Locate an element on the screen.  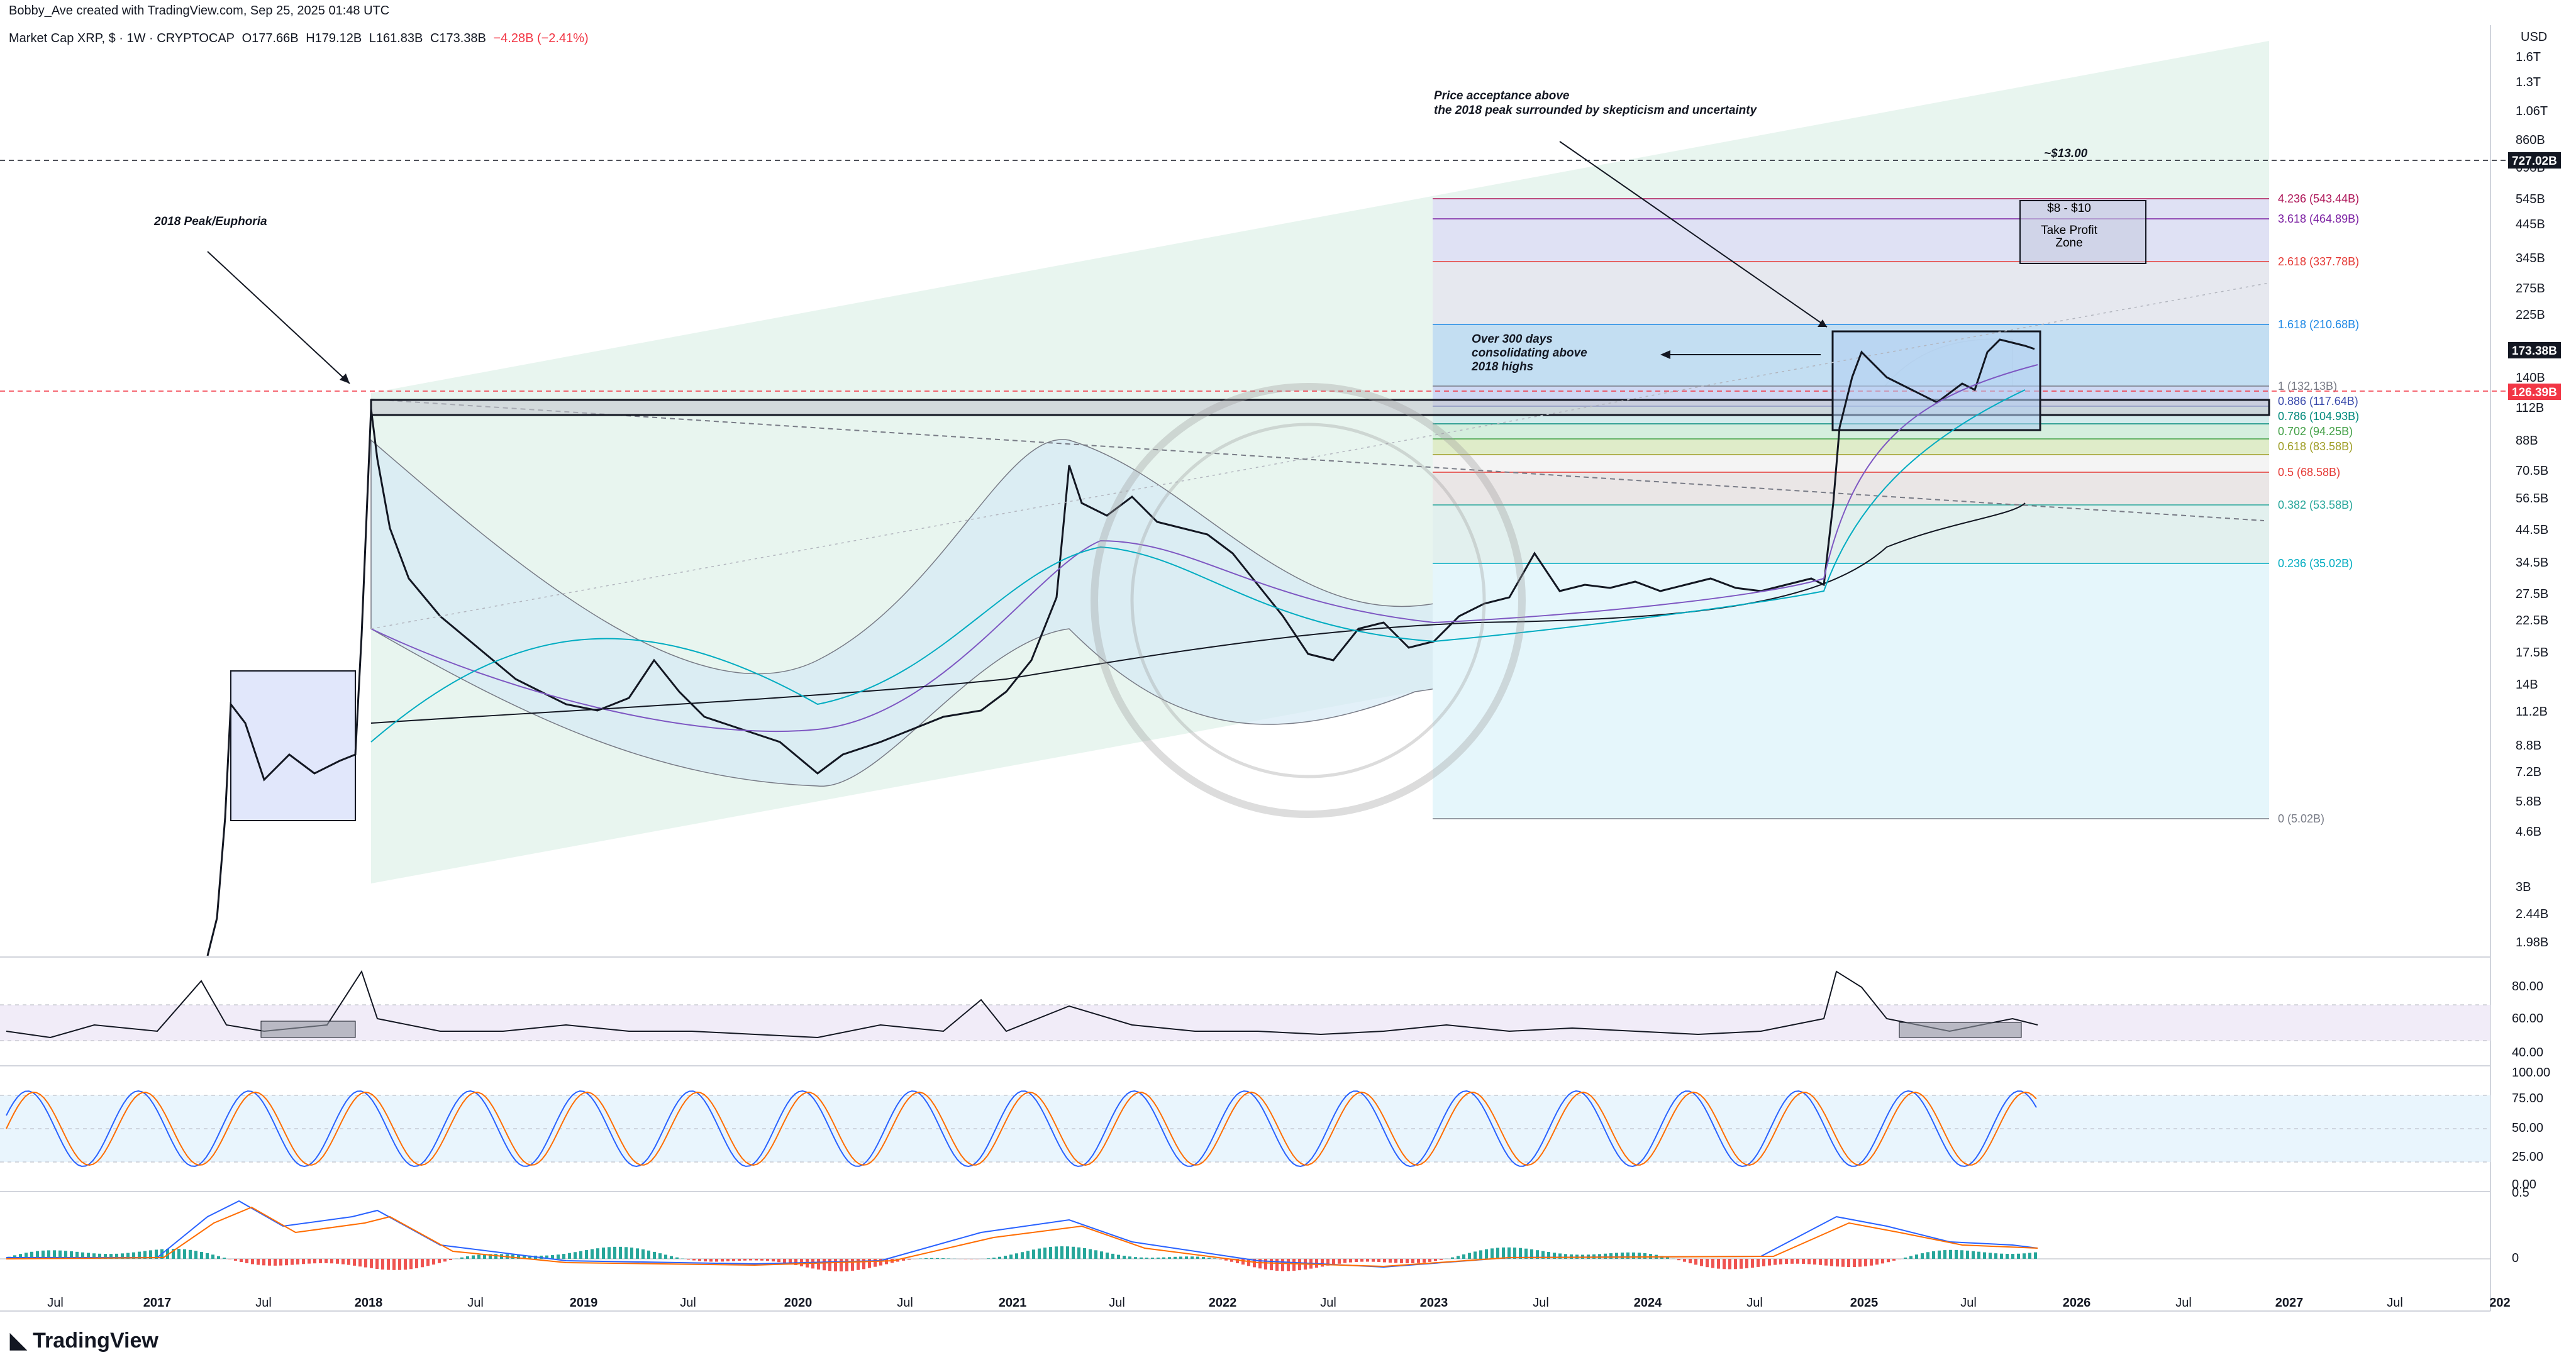
stoch-tick-label: 25.00 is located at coordinates (2527, 1157).